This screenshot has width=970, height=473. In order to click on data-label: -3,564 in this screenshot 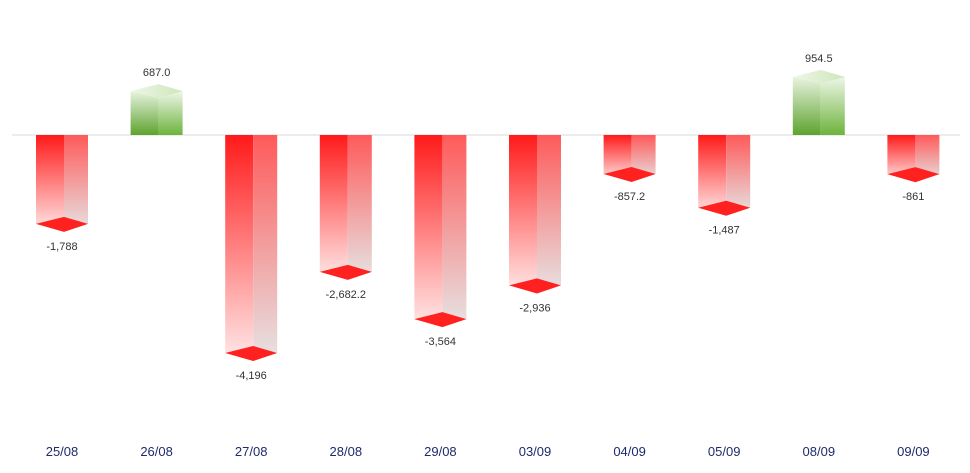, I will do `click(440, 342)`.